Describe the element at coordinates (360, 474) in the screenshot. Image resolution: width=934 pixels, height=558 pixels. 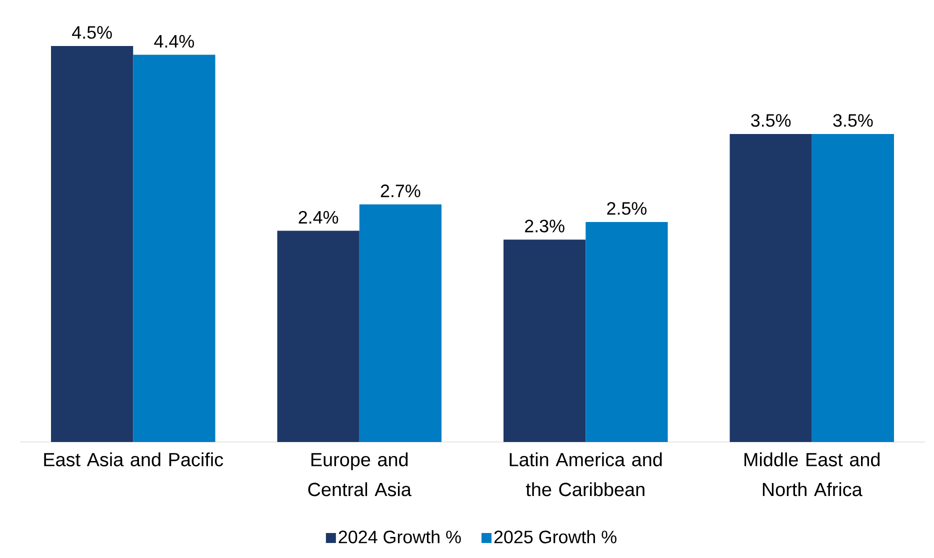
I see `x-tick-label: Europe and Central Asia` at that location.